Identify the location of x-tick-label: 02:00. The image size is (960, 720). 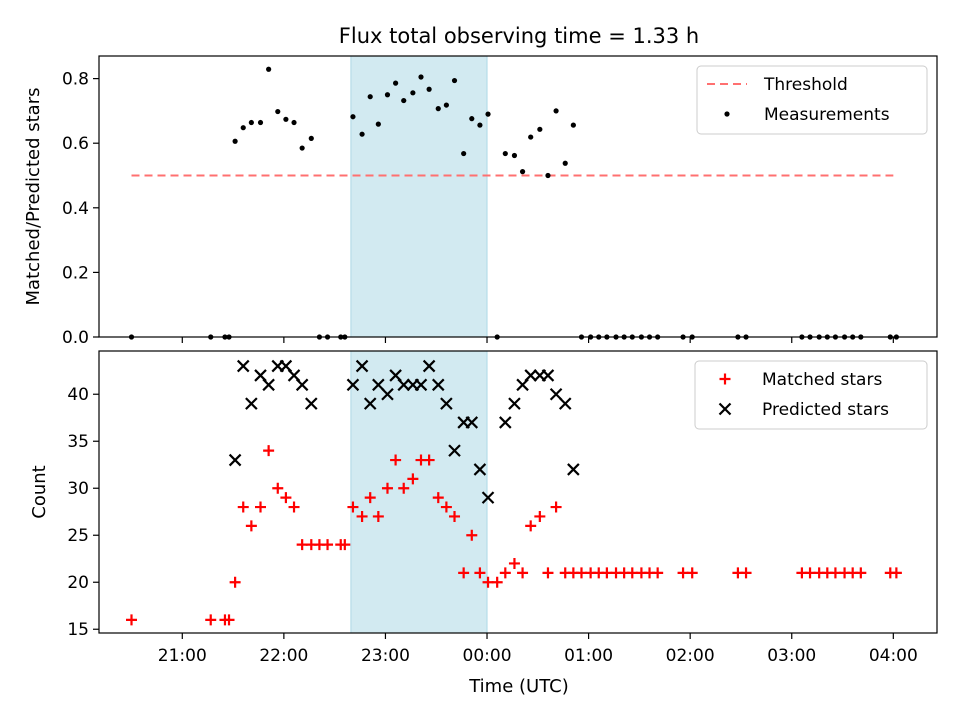
(690, 656).